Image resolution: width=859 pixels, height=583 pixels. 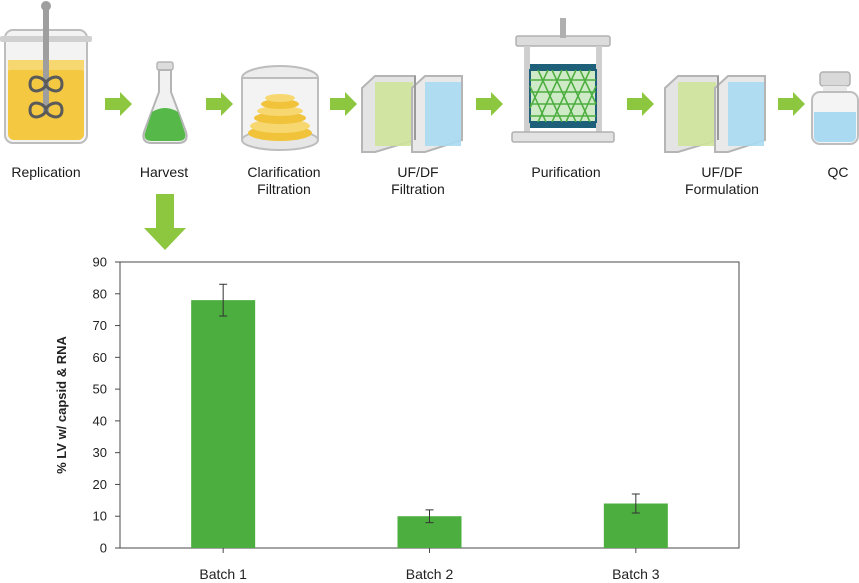 I want to click on y-tick-label: 10, so click(x=100, y=516).